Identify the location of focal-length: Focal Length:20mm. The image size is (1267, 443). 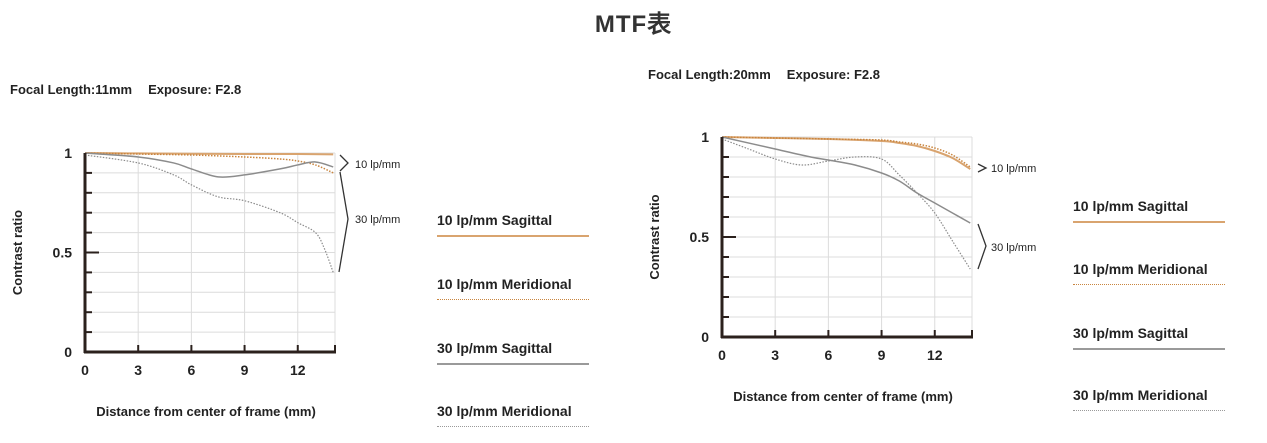
(709, 74).